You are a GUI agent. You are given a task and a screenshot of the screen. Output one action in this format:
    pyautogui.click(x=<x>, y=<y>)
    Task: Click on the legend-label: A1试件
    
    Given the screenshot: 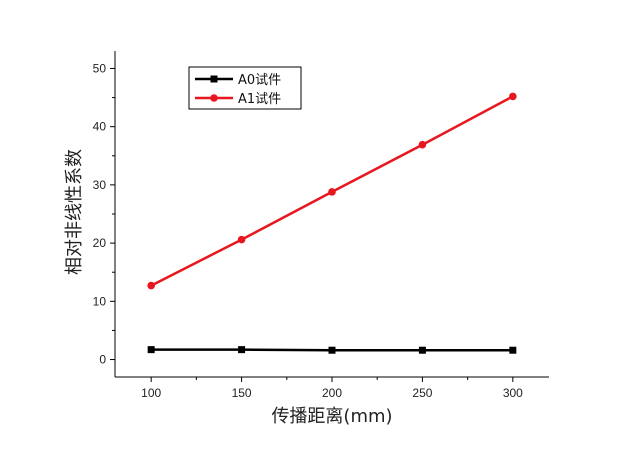 What is the action you would take?
    pyautogui.click(x=259, y=99)
    